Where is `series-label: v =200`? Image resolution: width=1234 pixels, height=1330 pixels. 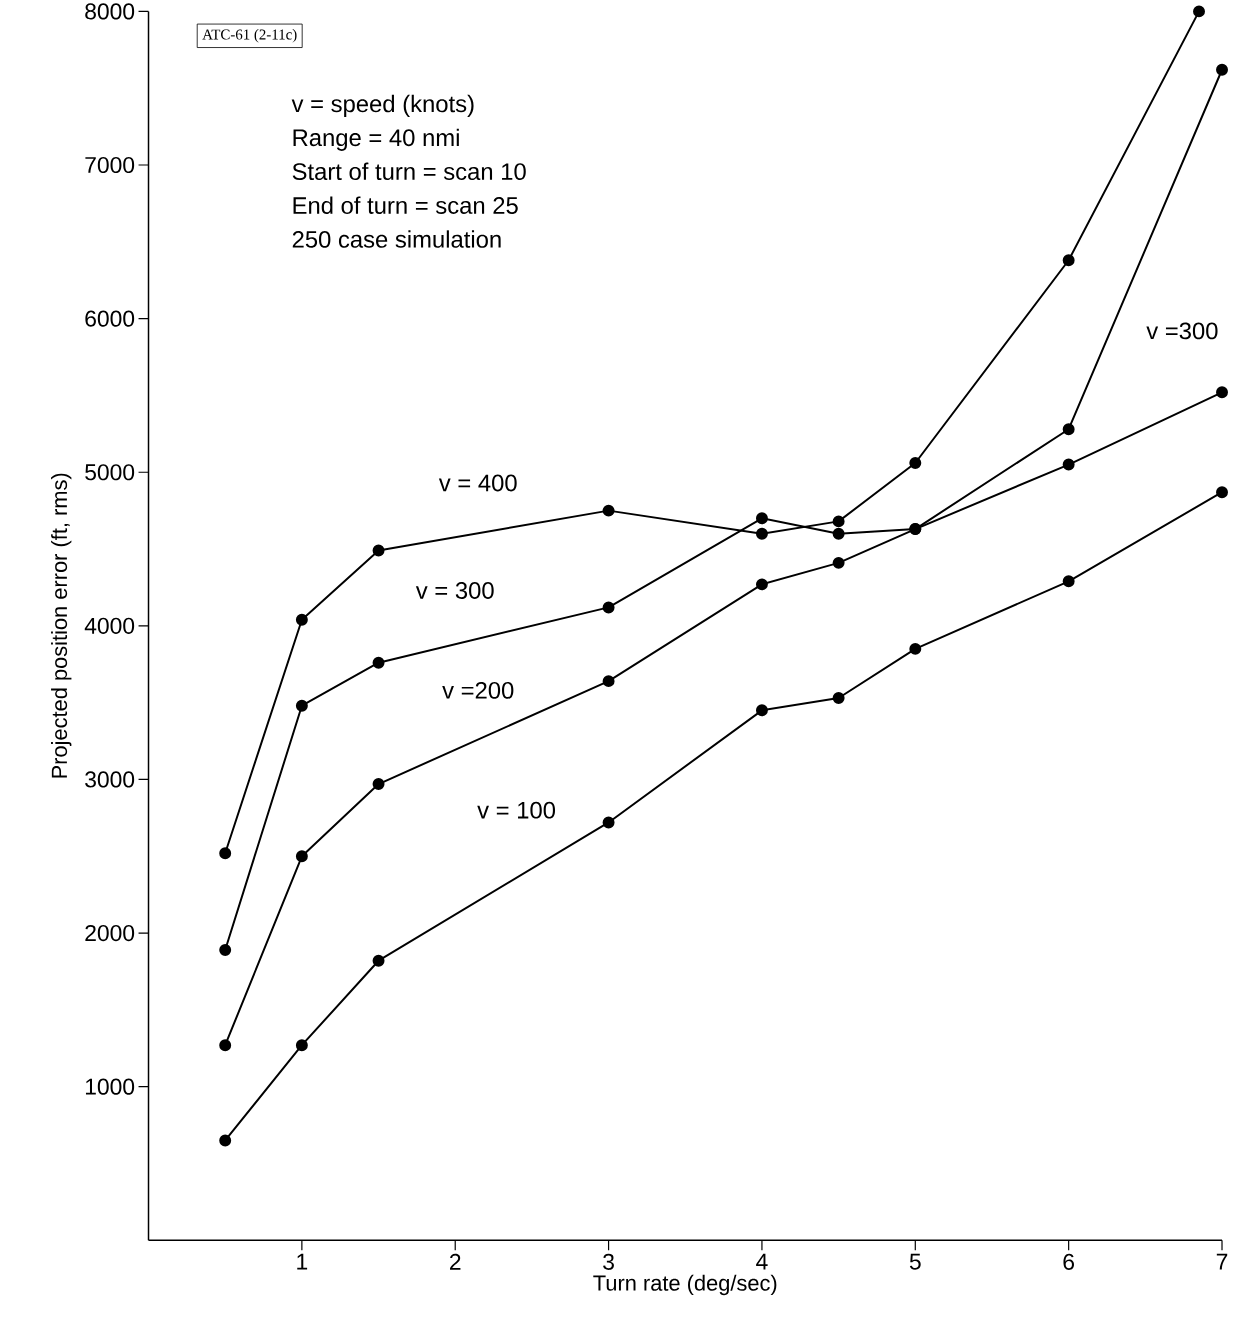
series-label: v =200 is located at coordinates (478, 690).